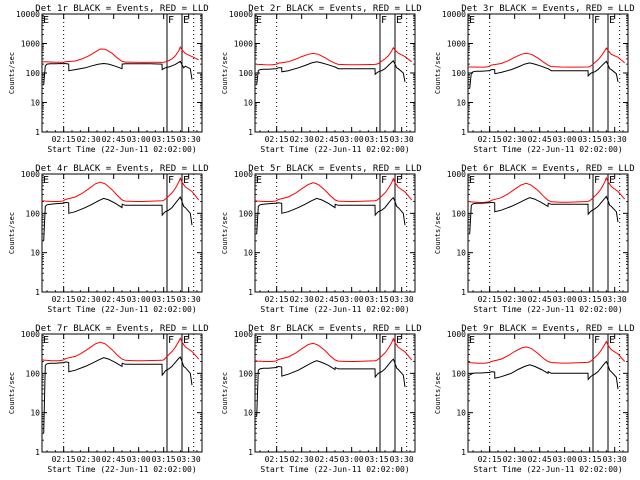  I want to click on chart-title: Det 4r BLACK = Events, RED = LLD, so click(121, 169).